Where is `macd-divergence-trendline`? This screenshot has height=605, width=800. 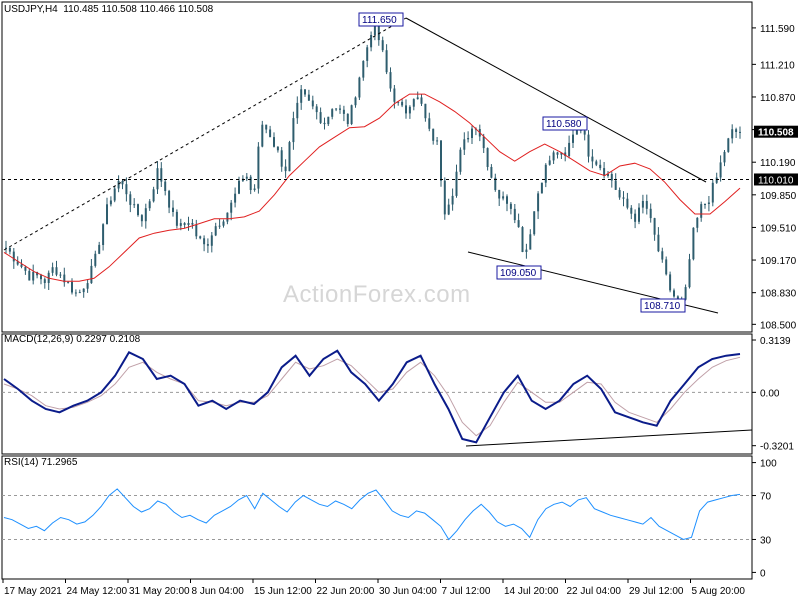 macd-divergence-trendline is located at coordinates (609, 438).